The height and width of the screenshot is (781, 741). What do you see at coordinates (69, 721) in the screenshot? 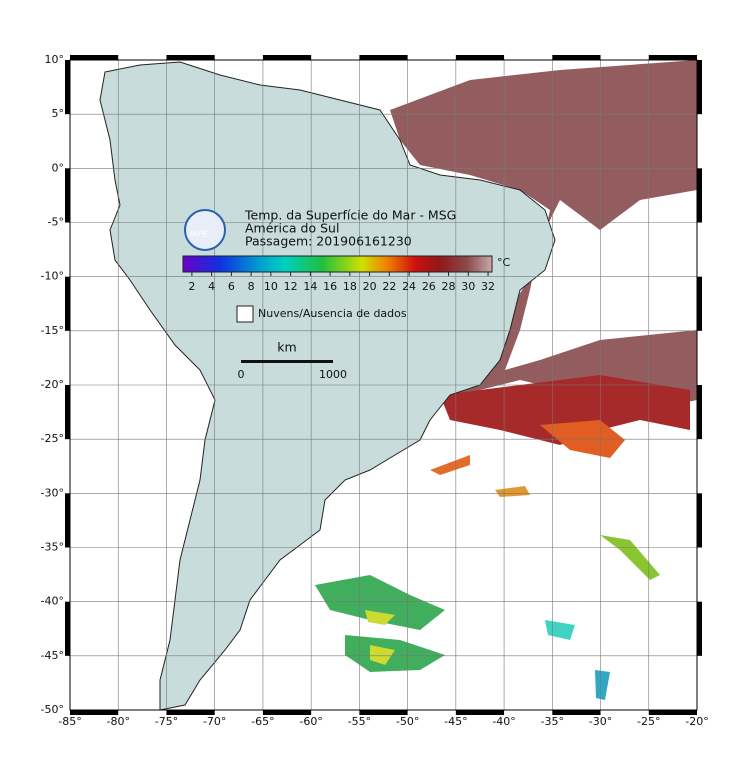
I see `x-tick-label: -85°` at bounding box center [69, 721].